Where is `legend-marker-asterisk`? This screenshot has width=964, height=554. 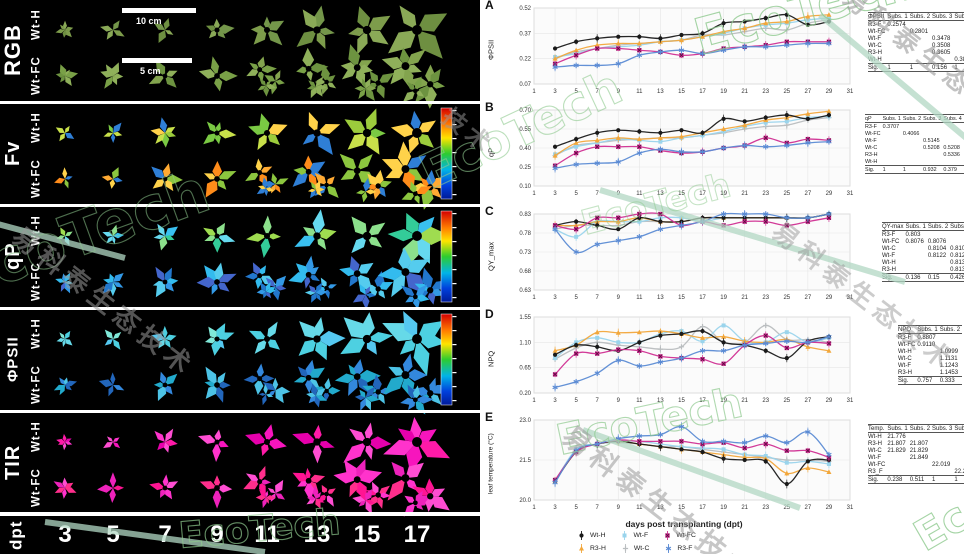 legend-marker-asterisk is located at coordinates (669, 548).